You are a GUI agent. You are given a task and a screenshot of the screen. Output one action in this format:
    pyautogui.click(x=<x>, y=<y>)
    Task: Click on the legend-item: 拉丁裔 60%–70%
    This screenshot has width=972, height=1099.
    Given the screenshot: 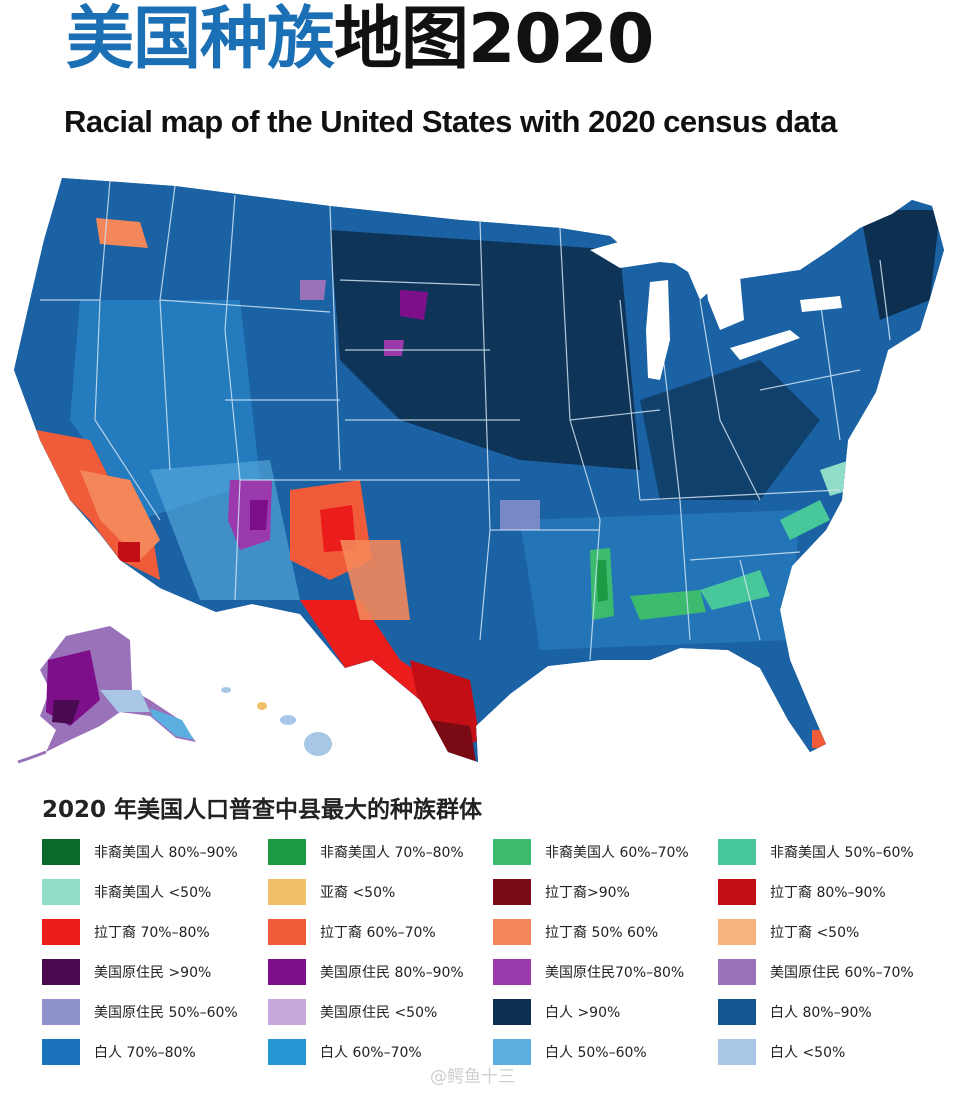 What is the action you would take?
    pyautogui.click(x=352, y=932)
    